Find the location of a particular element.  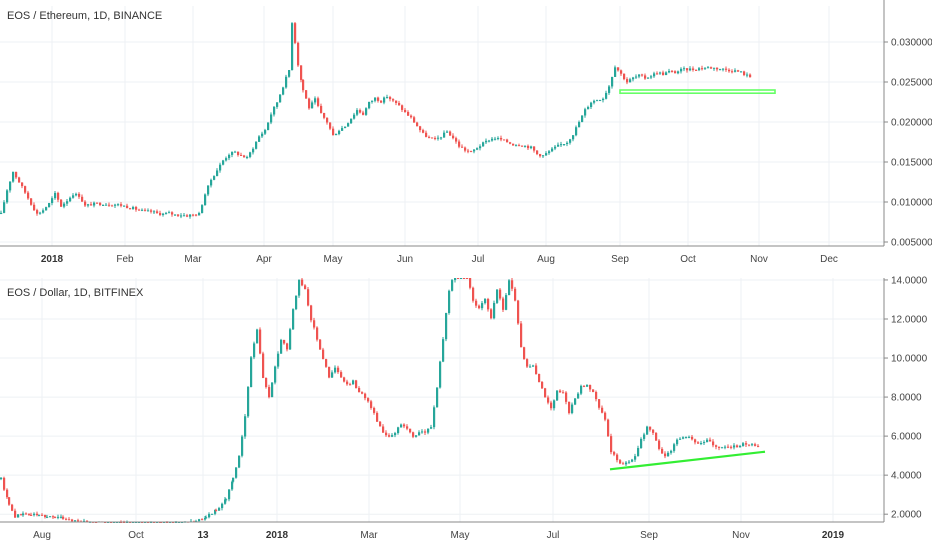

tick-label-y: 0.025000 is located at coordinates (911, 83).